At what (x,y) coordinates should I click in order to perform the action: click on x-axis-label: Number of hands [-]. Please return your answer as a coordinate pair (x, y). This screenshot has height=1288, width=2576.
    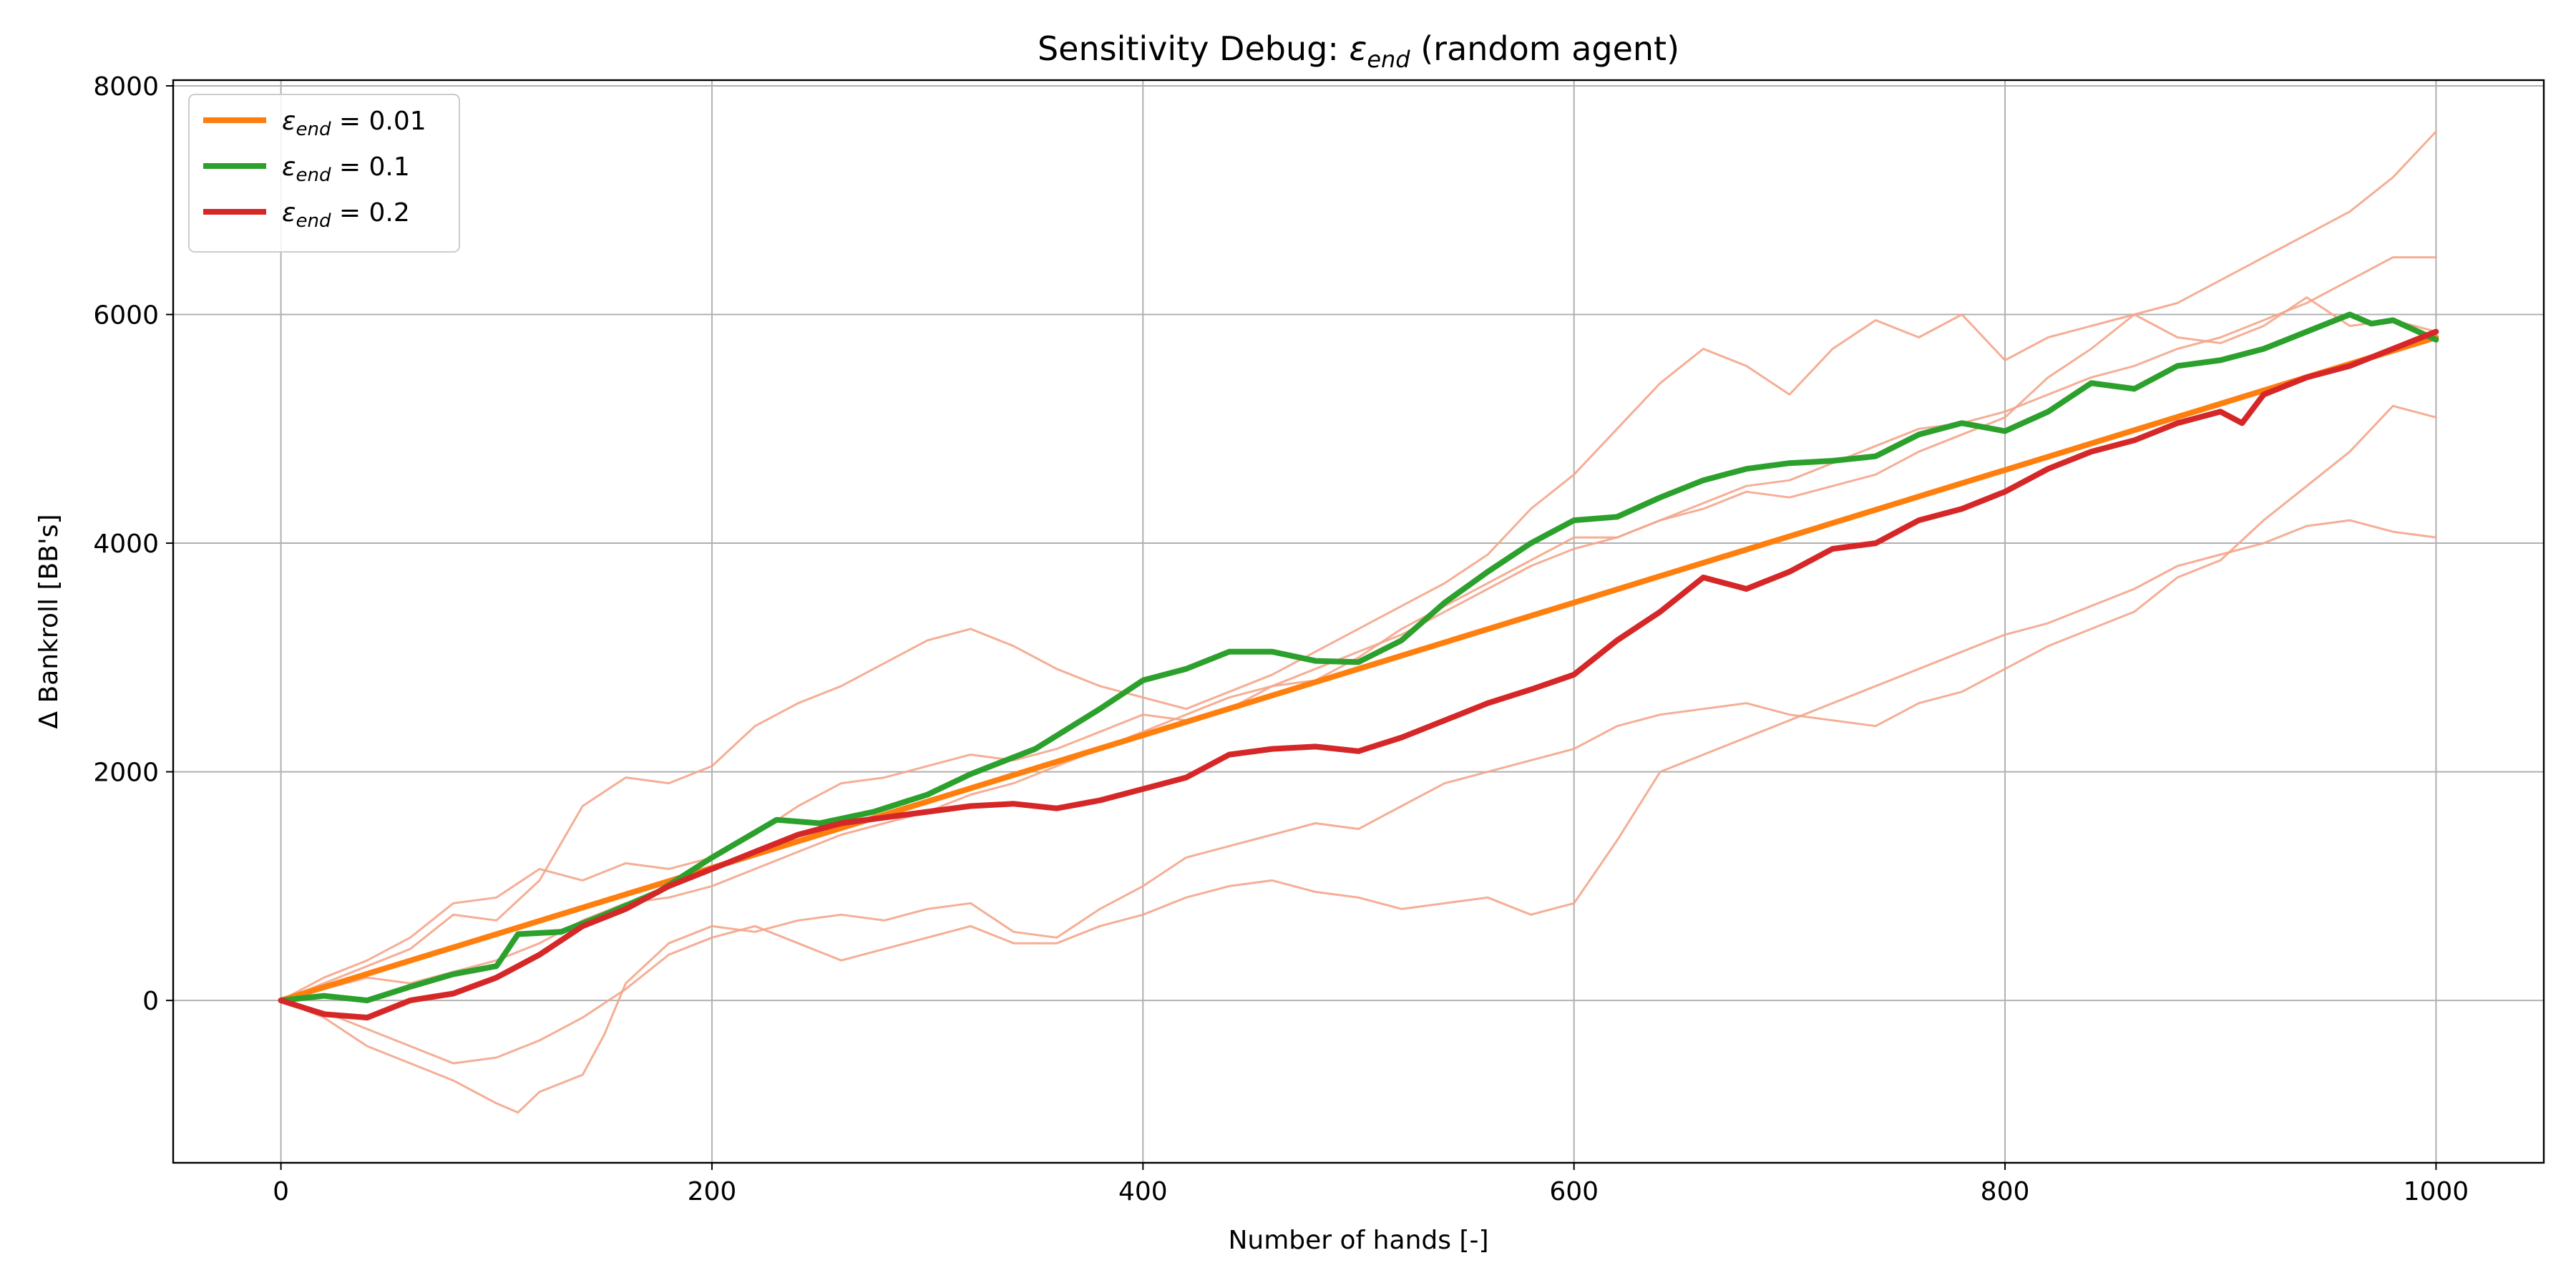
    Looking at the image, I should click on (1358, 1240).